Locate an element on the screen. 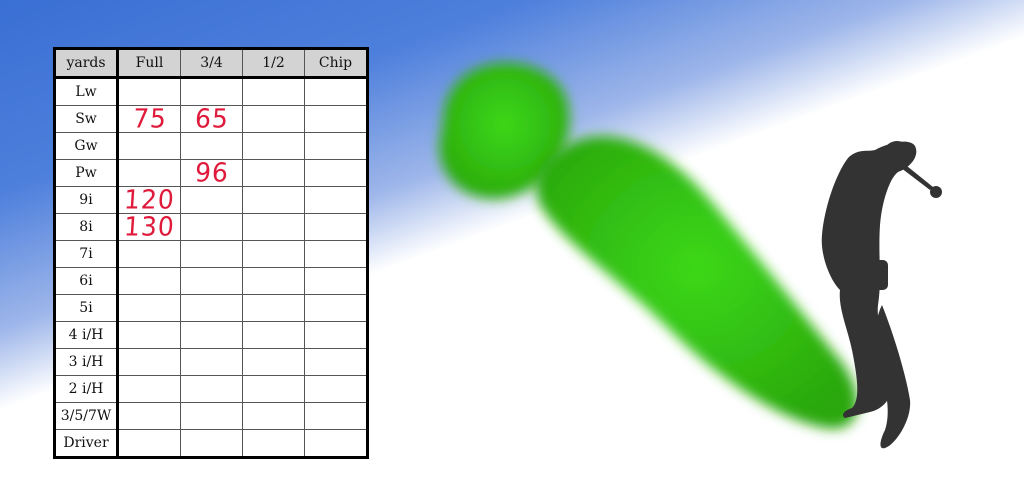 The width and height of the screenshot is (1024, 500). club-label: Pw is located at coordinates (86, 173).